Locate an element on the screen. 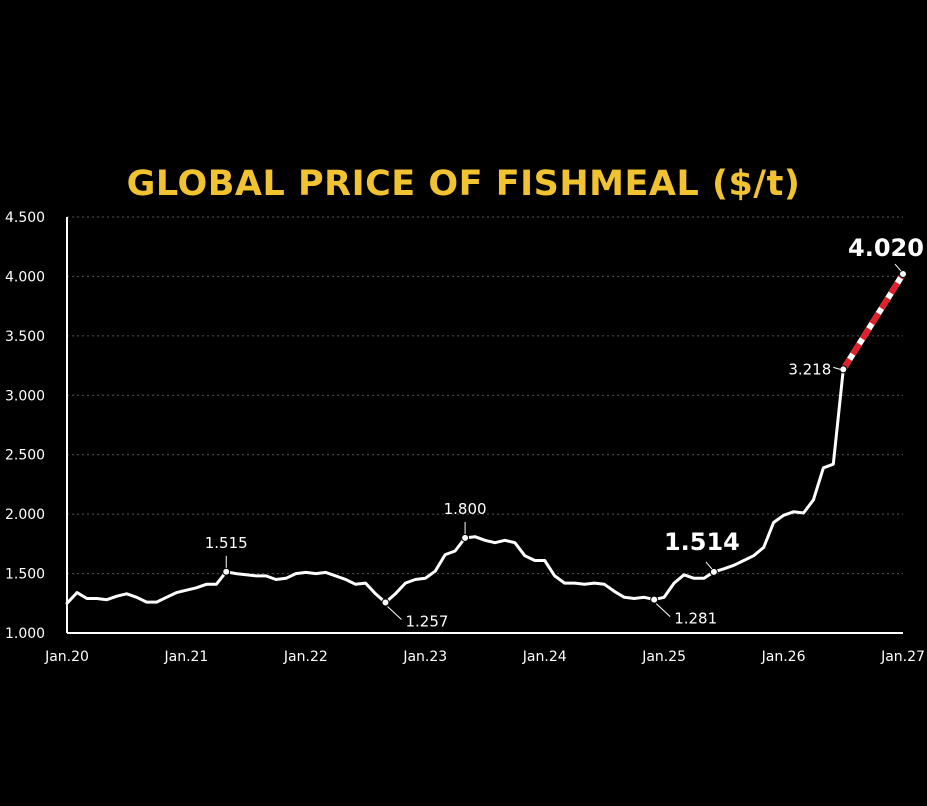 The width and height of the screenshot is (927, 806). y-tick-label: 4.500 is located at coordinates (25, 218).